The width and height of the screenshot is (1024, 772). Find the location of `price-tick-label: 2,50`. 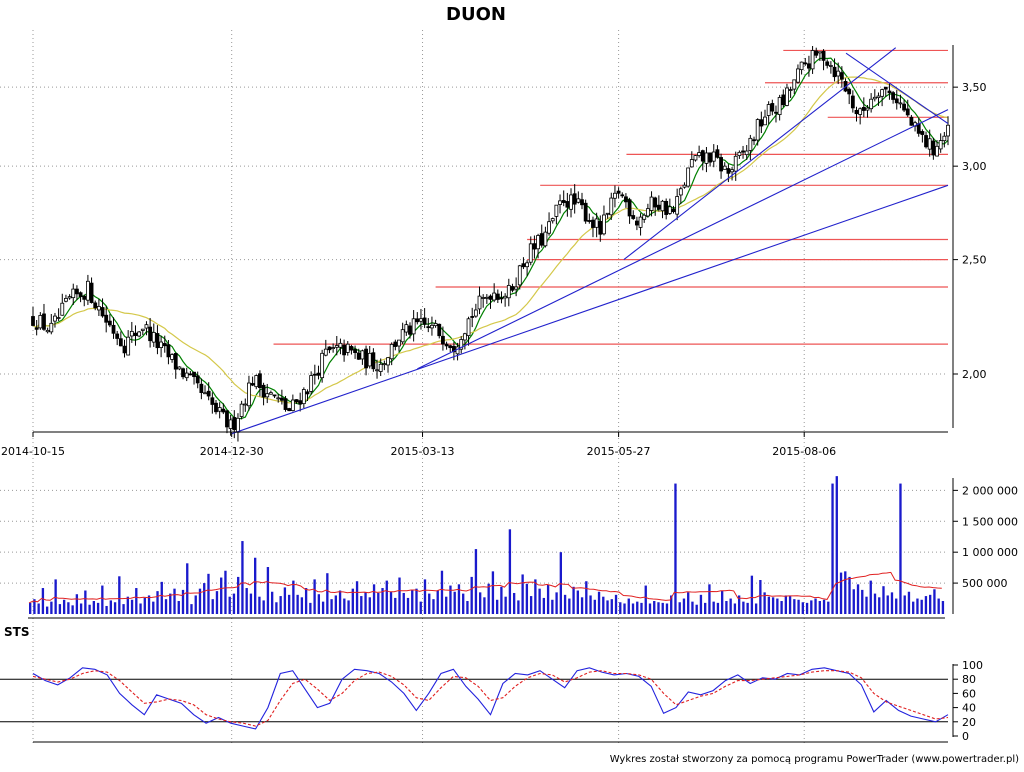

price-tick-label: 2,50 is located at coordinates (974, 260).